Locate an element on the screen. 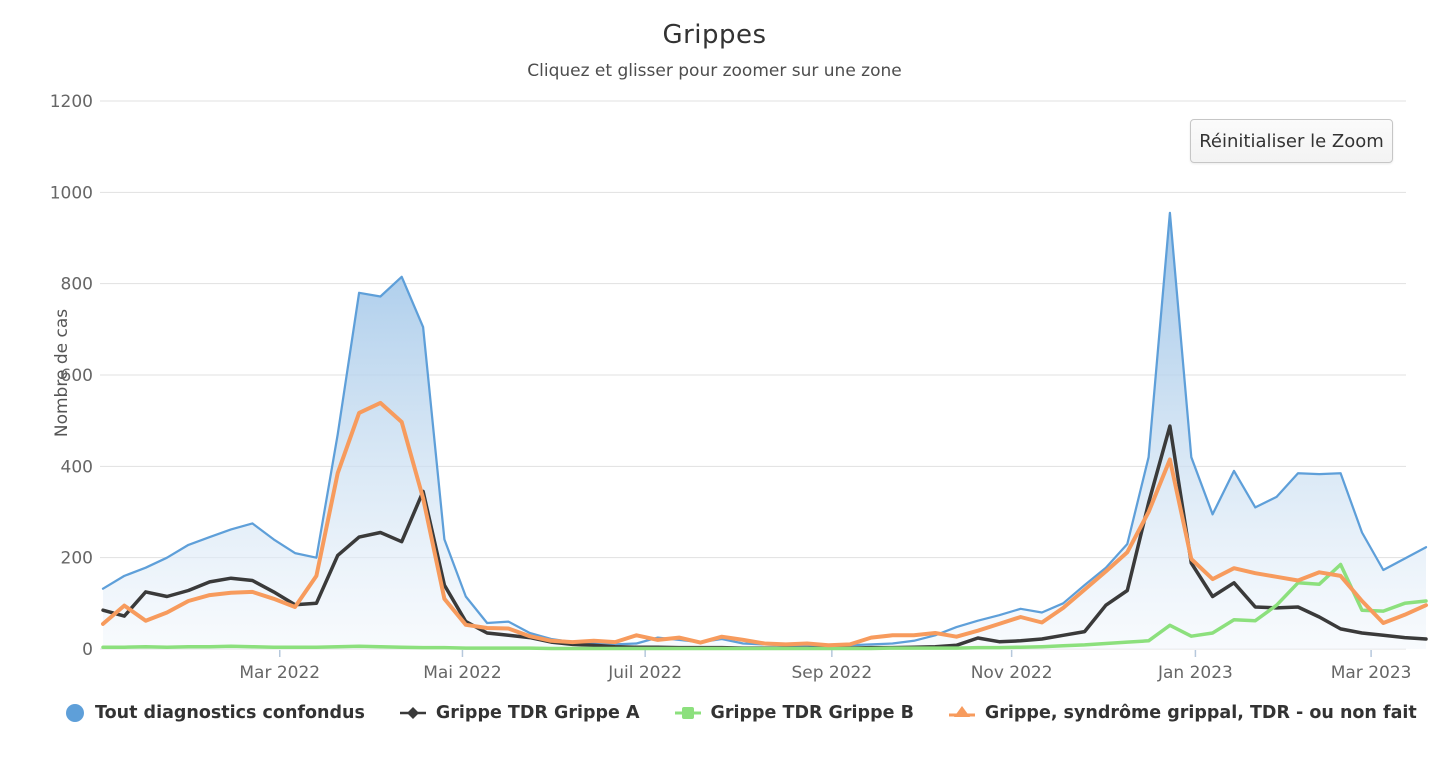 Image resolution: width=1429 pixels, height=762 pixels. circle-marker-icon is located at coordinates (75, 713).